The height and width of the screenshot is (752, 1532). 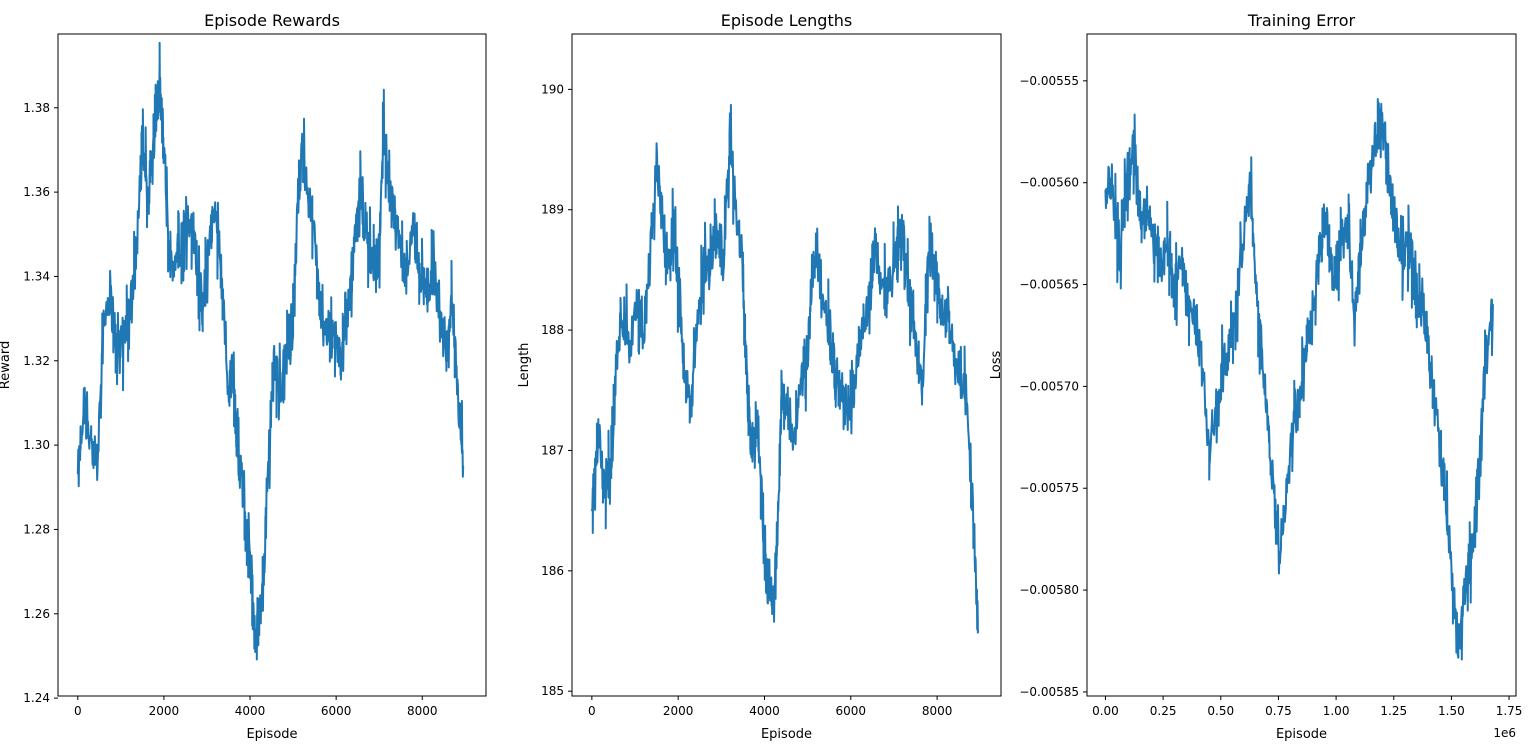 I want to click on y-tick-label: 1.24, so click(x=36, y=698).